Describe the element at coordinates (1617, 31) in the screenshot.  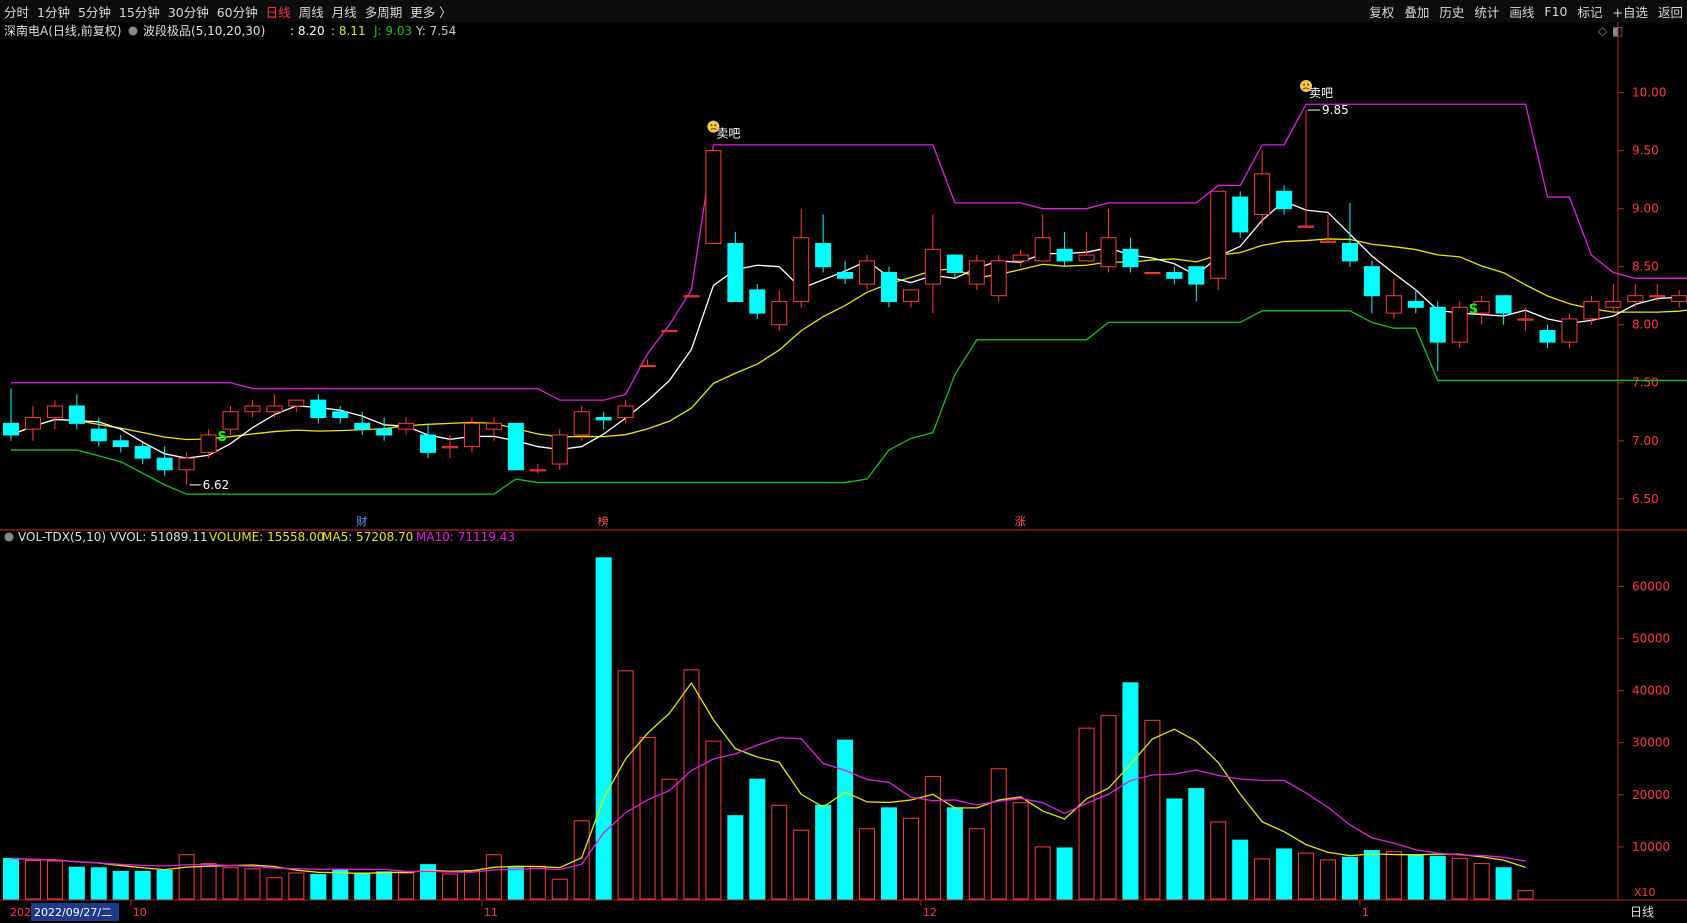
I see `panel-toggle-icon: ◧` at that location.